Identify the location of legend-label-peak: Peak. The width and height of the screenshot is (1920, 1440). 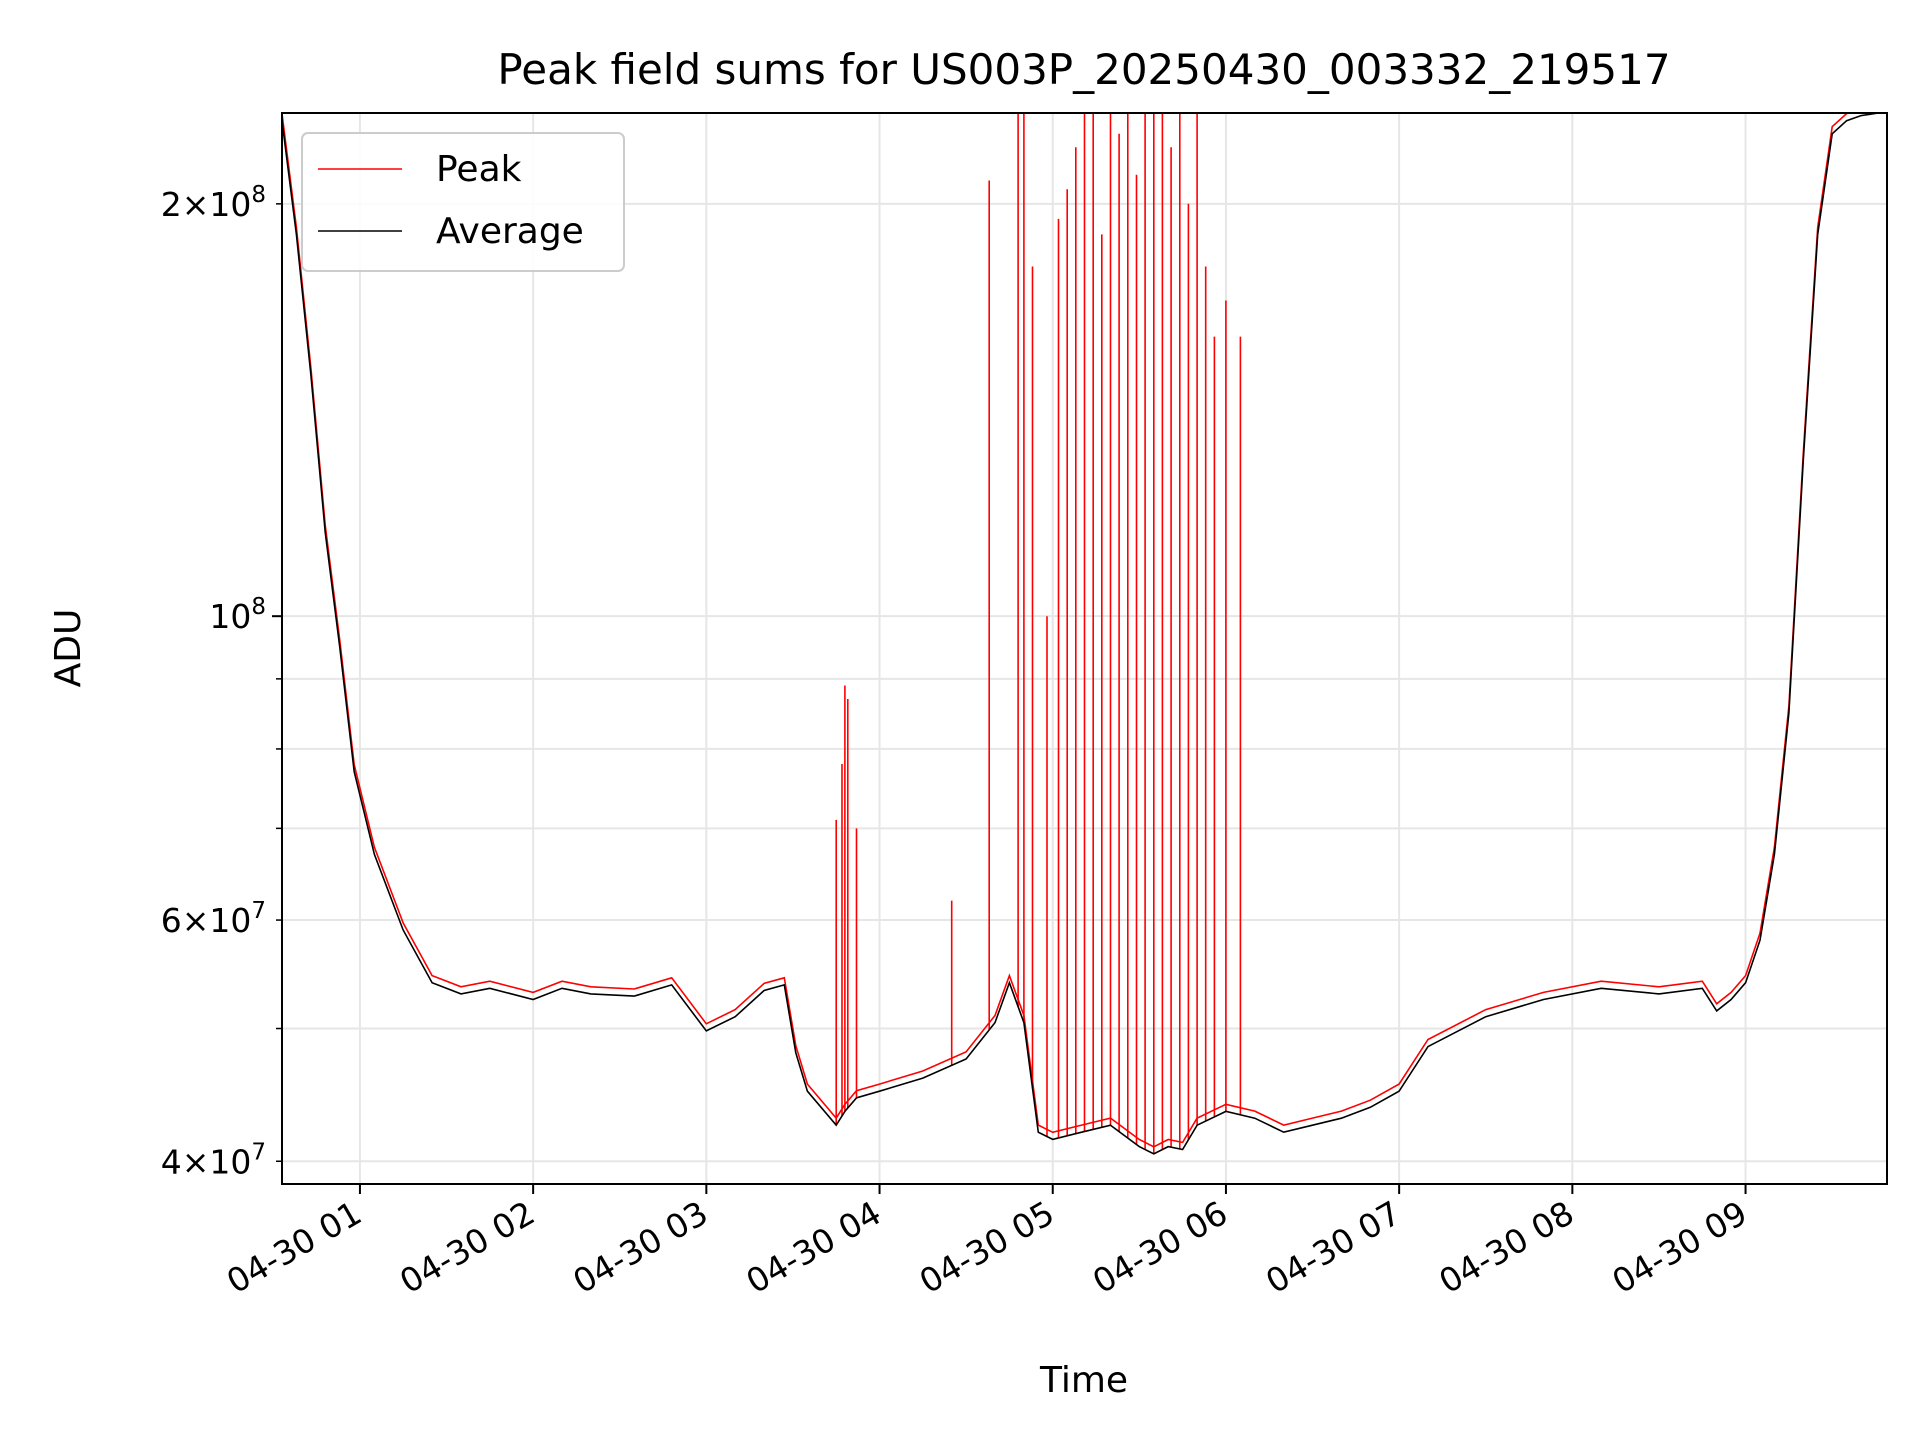
(479, 169).